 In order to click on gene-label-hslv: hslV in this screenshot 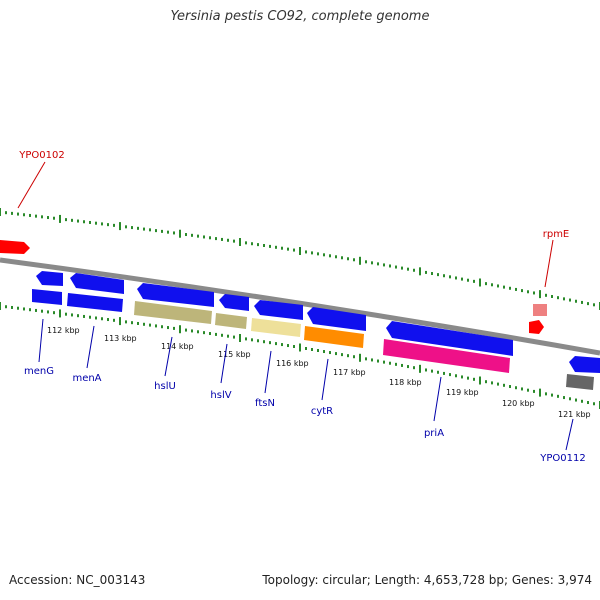, I will do `click(220, 395)`.